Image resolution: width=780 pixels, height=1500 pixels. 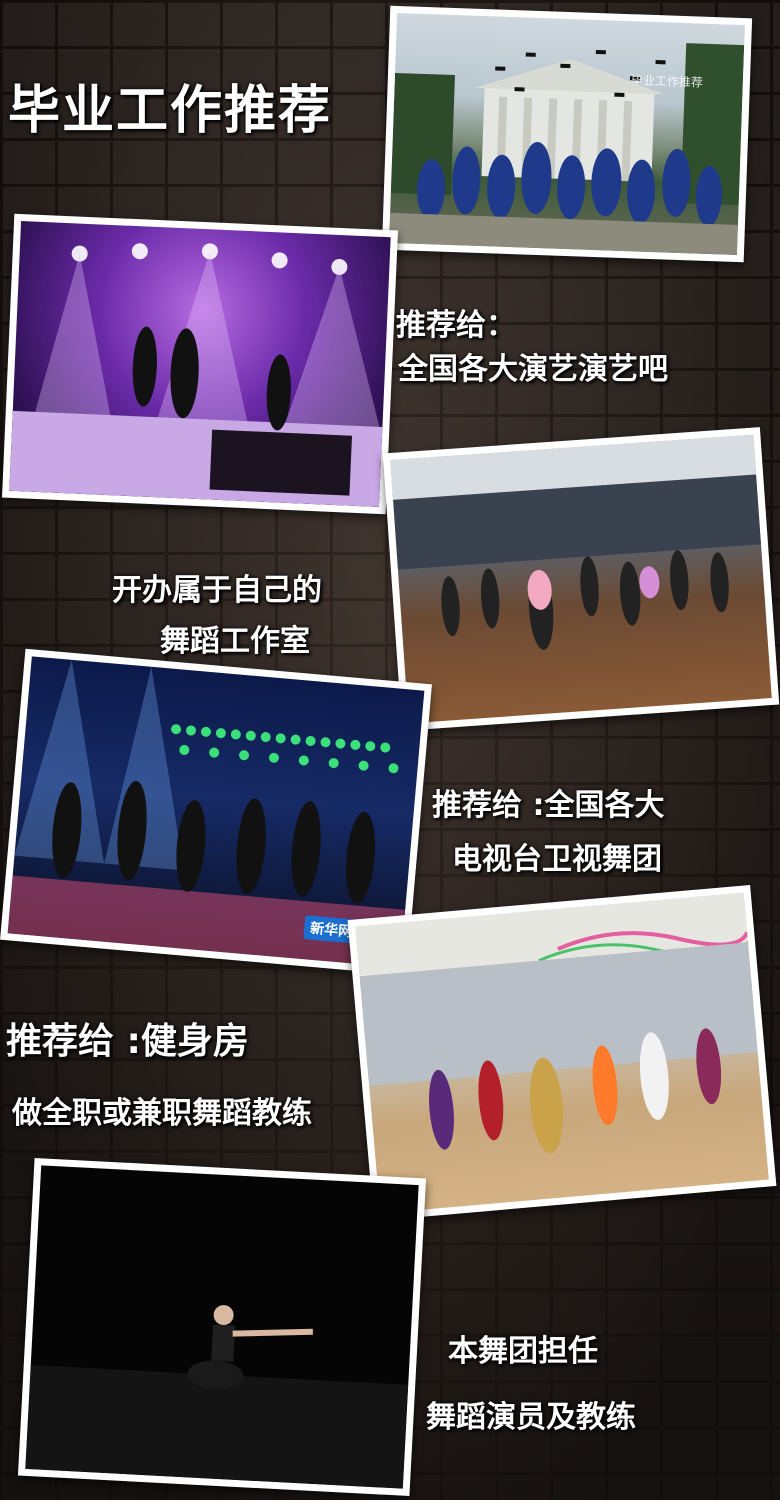 What do you see at coordinates (533, 369) in the screenshot?
I see `caption-stage-line2: 全国各大演艺演艺吧` at bounding box center [533, 369].